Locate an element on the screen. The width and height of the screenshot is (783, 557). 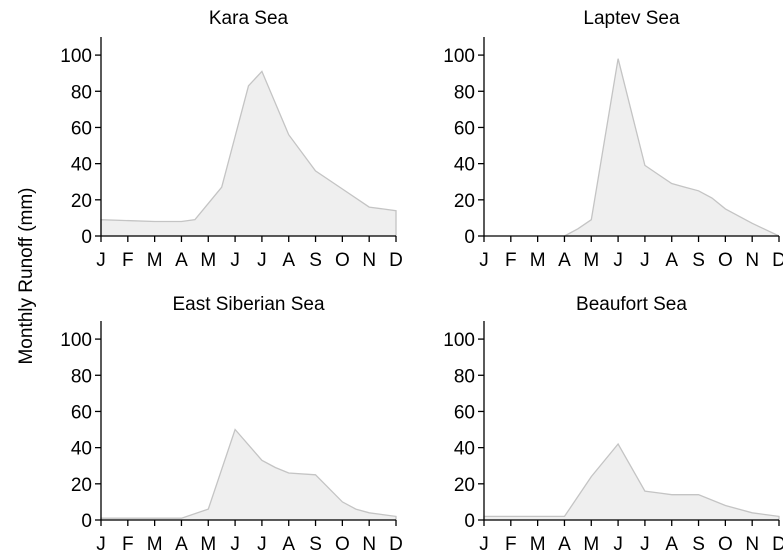
runoff-area-beaufort is located at coordinates (631, 481).